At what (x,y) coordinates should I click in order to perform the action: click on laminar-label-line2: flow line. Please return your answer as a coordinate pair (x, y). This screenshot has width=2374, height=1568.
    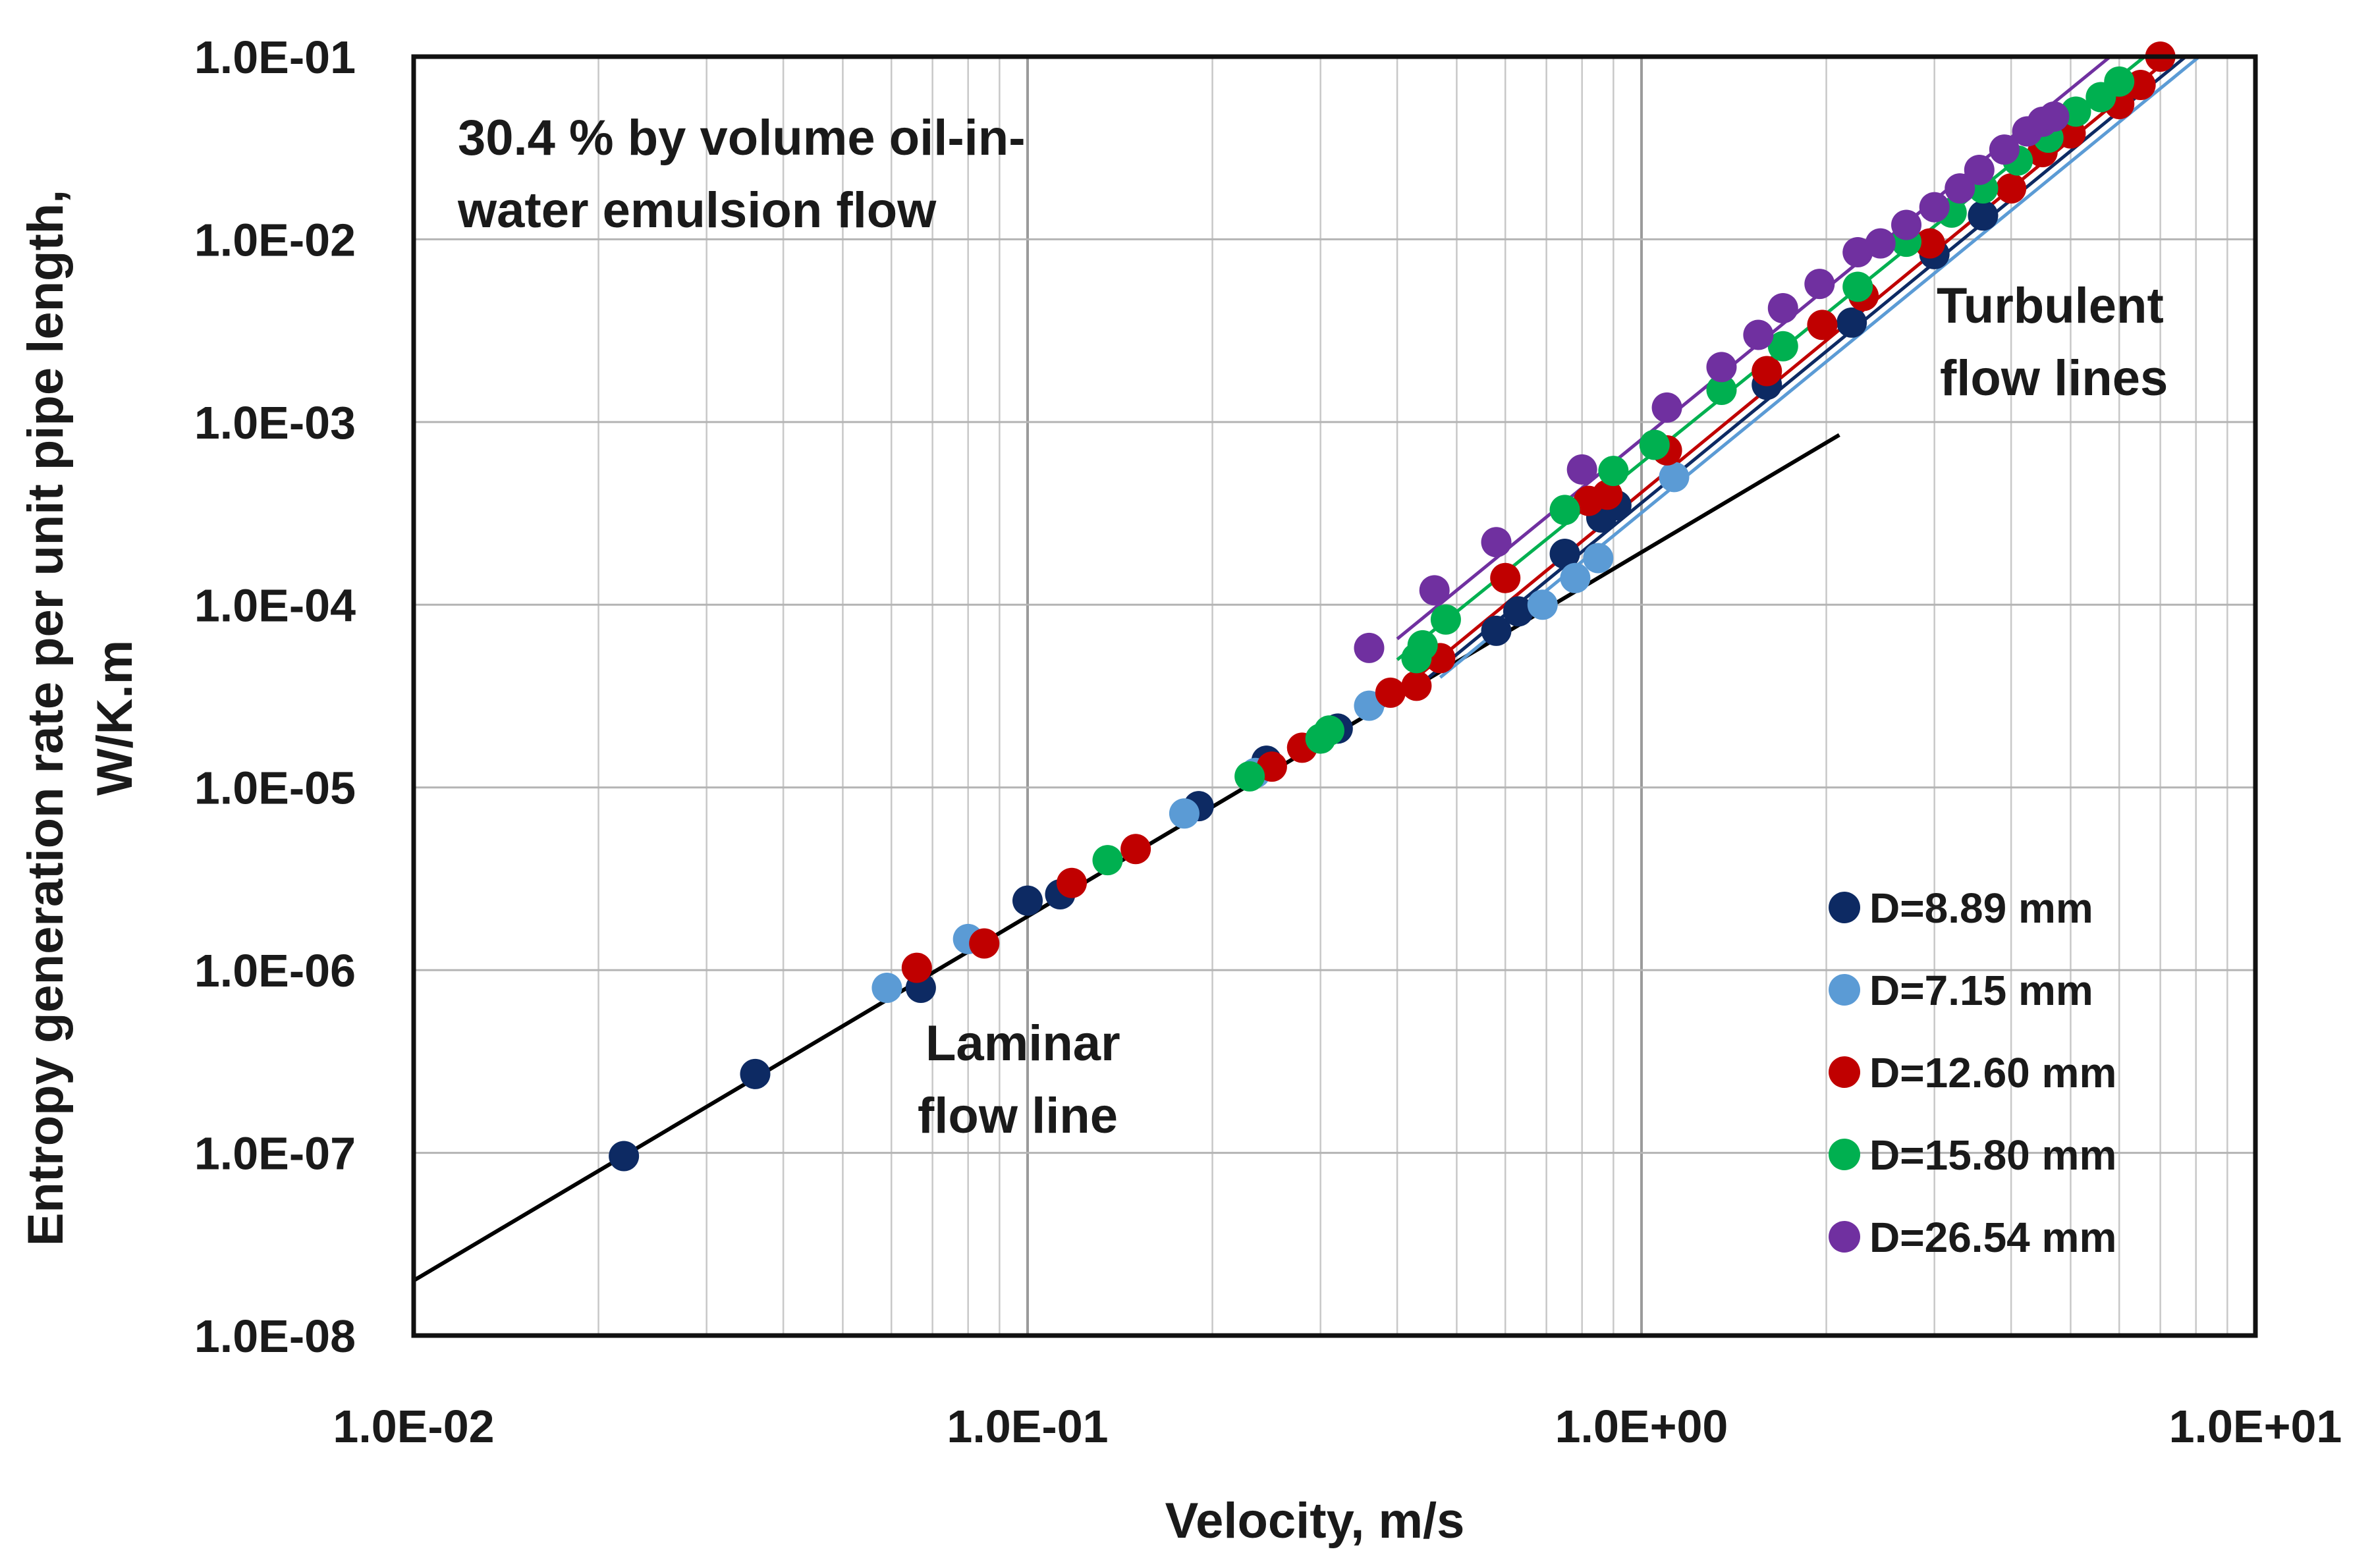
    Looking at the image, I should click on (1018, 1116).